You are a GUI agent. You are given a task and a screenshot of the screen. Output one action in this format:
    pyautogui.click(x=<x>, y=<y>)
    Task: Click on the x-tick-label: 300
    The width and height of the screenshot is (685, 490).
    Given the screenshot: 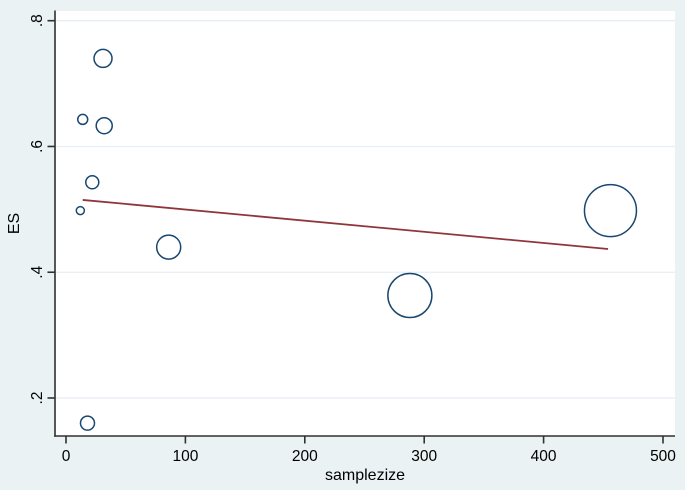 What is the action you would take?
    pyautogui.click(x=424, y=456)
    